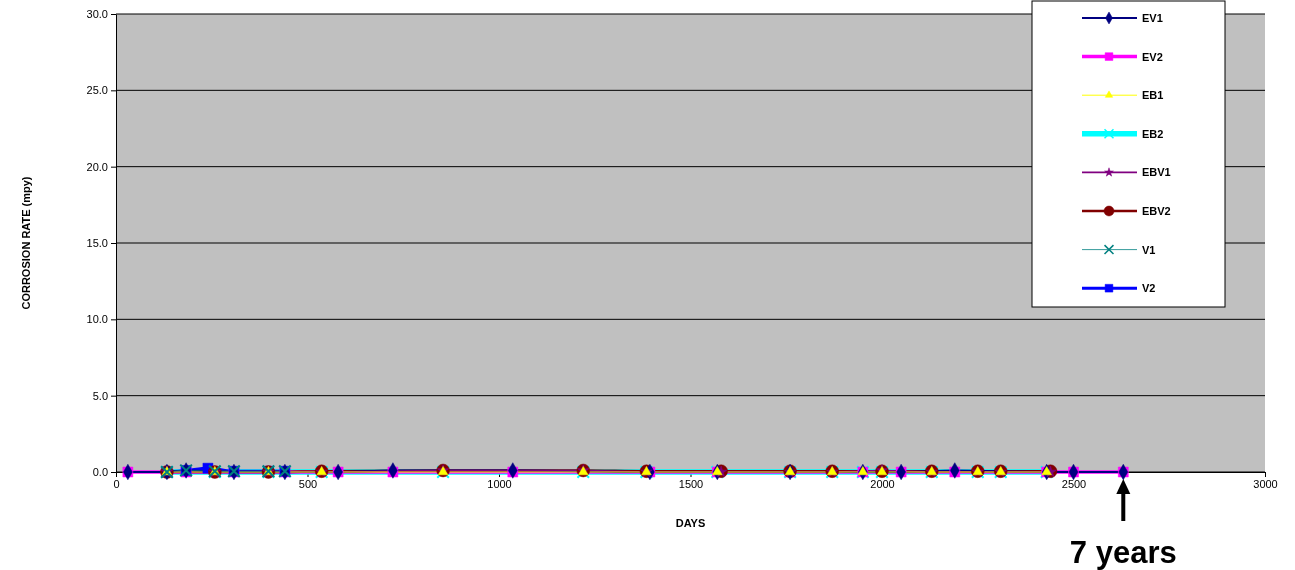 This screenshot has width=1295, height=570. I want to click on y-tick-label: 0.0, so click(100, 472).